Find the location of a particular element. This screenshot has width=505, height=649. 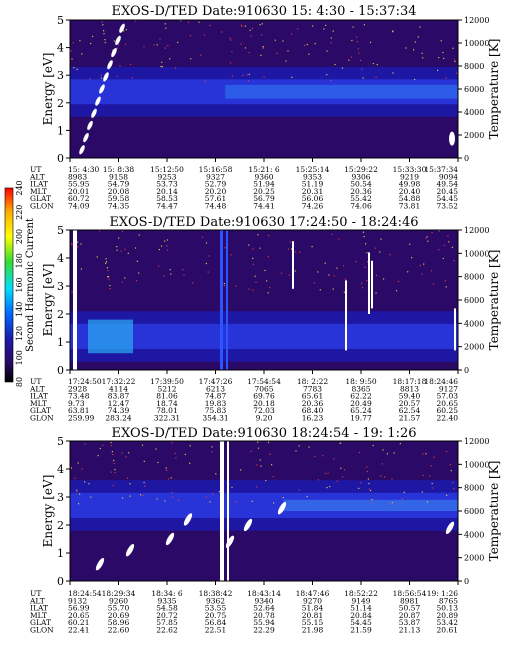

ephemeris-cell: 20.89 is located at coordinates (448, 615).